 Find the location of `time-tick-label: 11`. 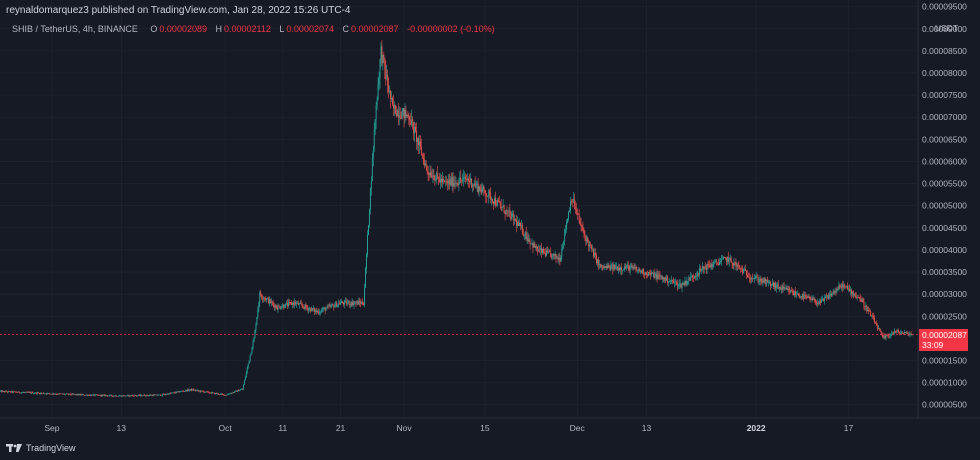

time-tick-label: 11 is located at coordinates (282, 428).